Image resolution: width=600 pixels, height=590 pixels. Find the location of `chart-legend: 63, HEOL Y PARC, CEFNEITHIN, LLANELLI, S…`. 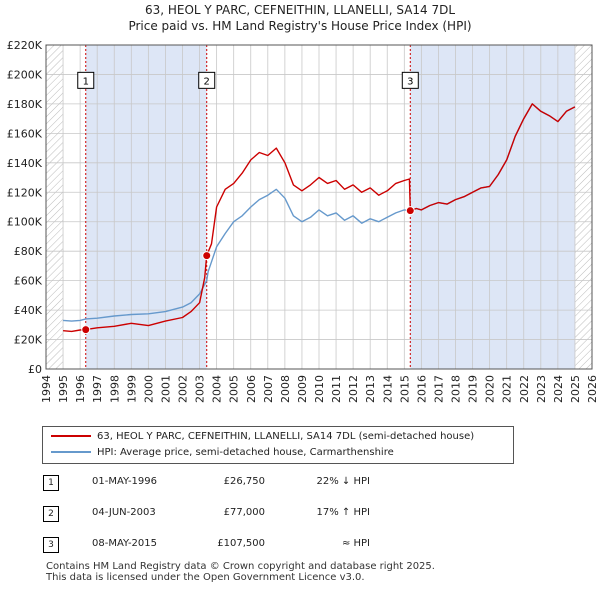

chart-legend: 63, HEOL Y PARC, CEFNEITHIN, LLANELLI, S… is located at coordinates (278, 445).